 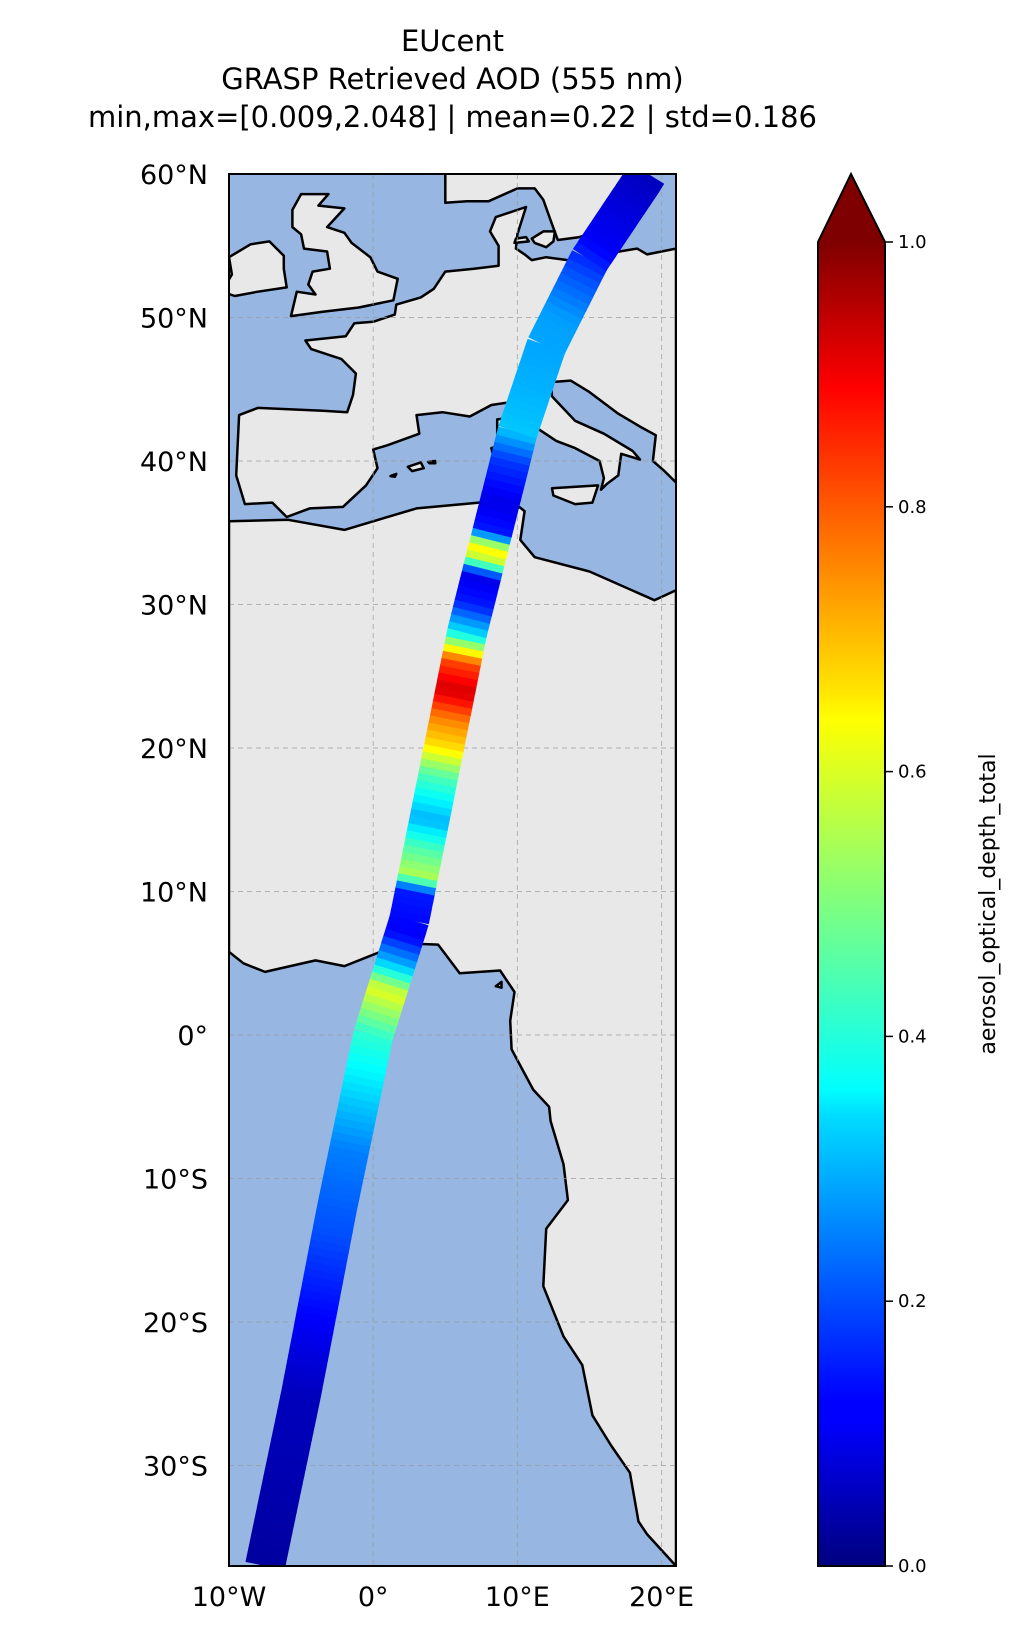 What do you see at coordinates (575, 495) in the screenshot?
I see `sicily` at bounding box center [575, 495].